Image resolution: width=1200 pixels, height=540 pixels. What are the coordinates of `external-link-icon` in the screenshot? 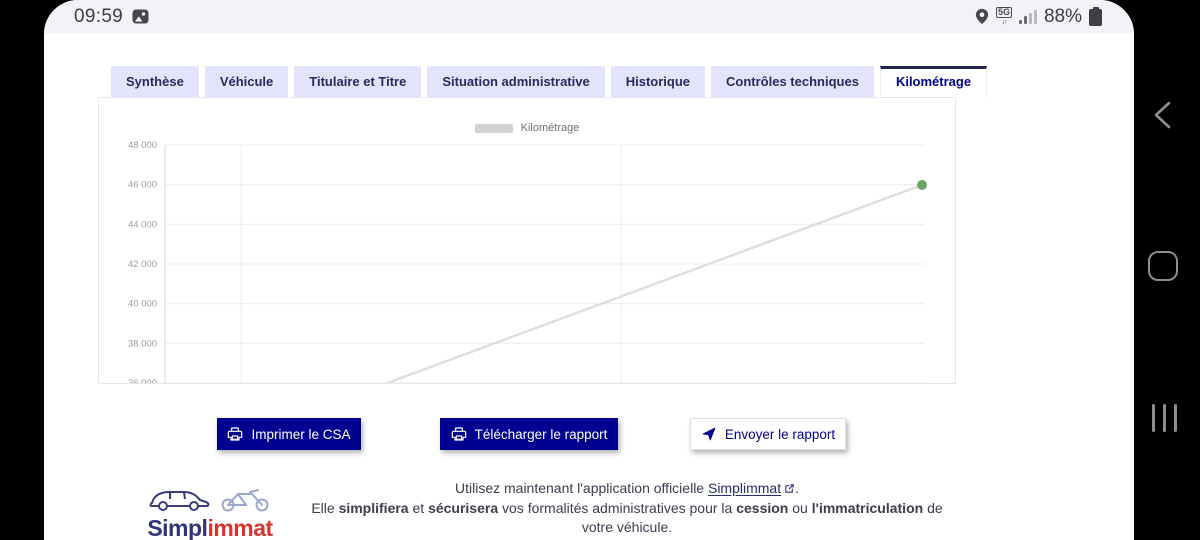 It's located at (789, 488).